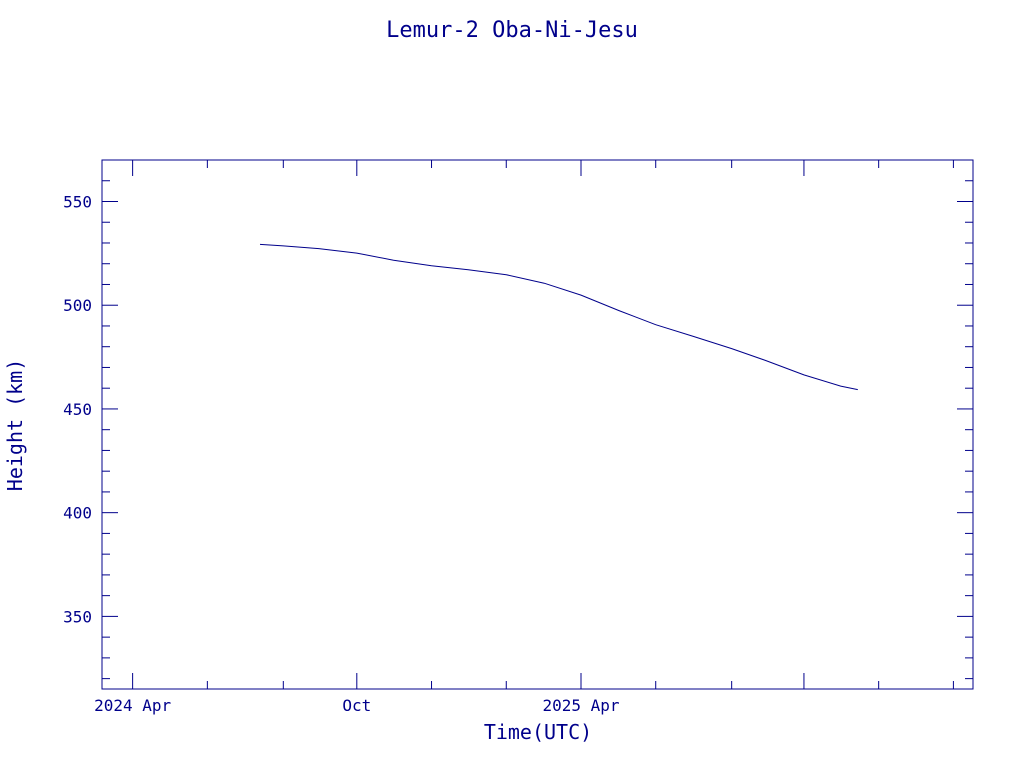 This screenshot has height=768, width=1024. I want to click on y-tick-labels: 350 400 450 500 550, so click(77, 409).